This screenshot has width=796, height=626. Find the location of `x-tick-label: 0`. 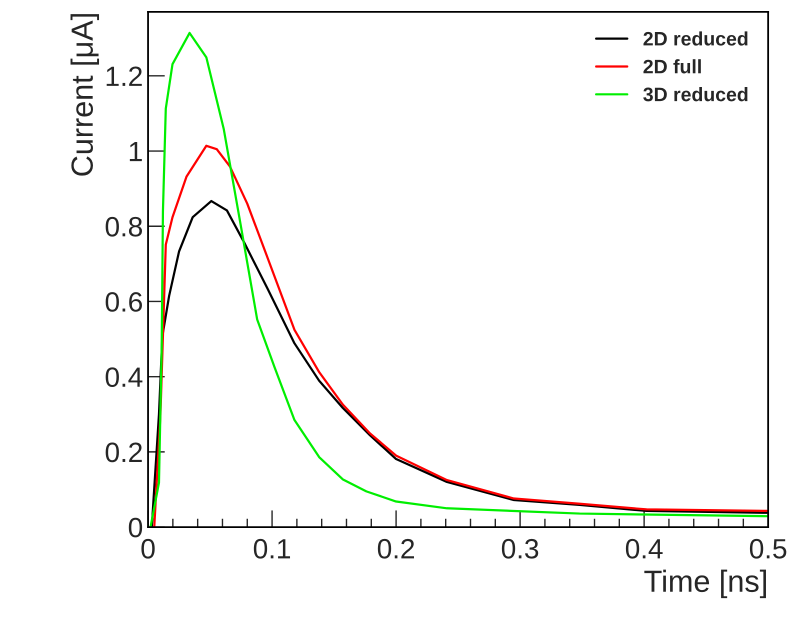

x-tick-label: 0 is located at coordinates (148, 548).